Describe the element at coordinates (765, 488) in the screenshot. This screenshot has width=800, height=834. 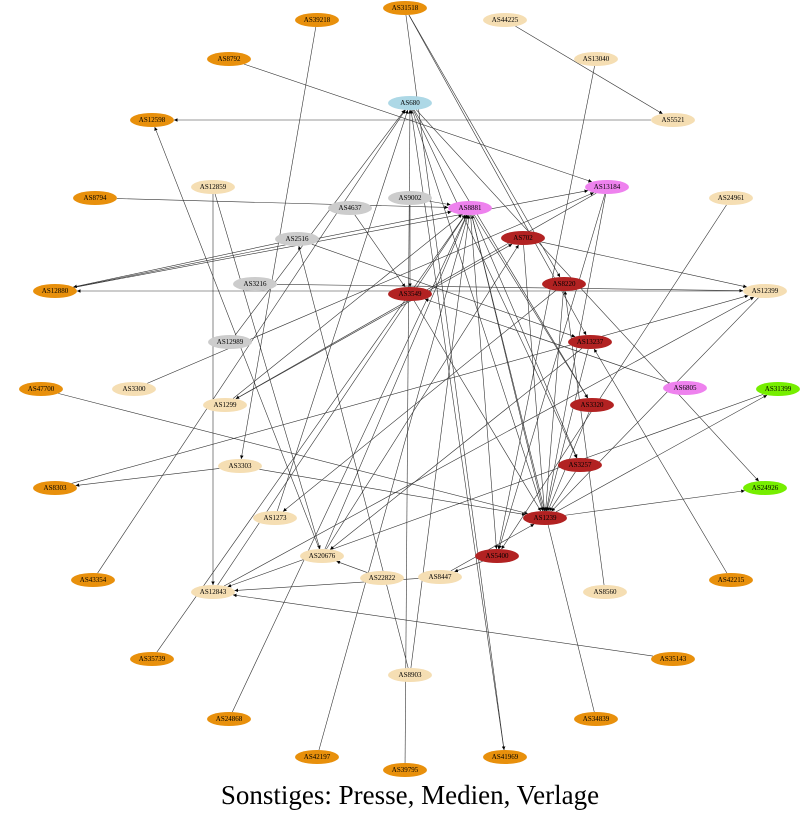
I see `node-label: AS24926` at that location.